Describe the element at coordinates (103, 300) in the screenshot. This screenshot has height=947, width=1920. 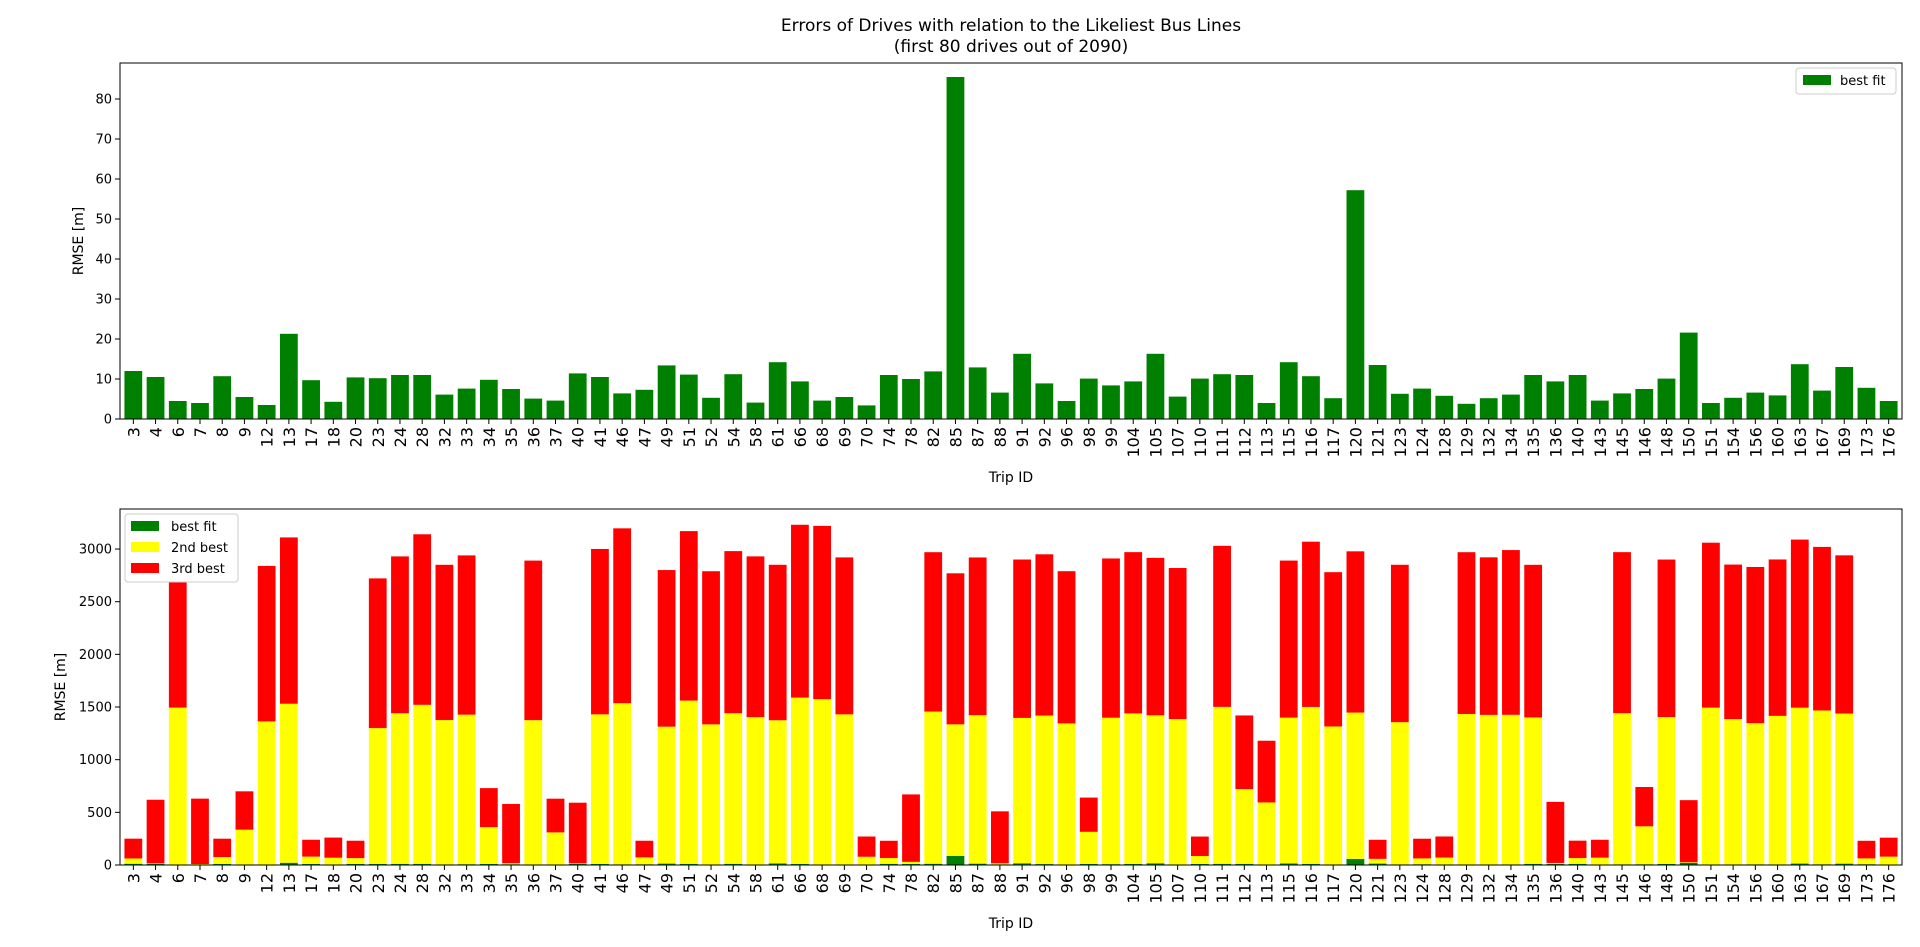
I see `top-y-tick-label: 30` at that location.